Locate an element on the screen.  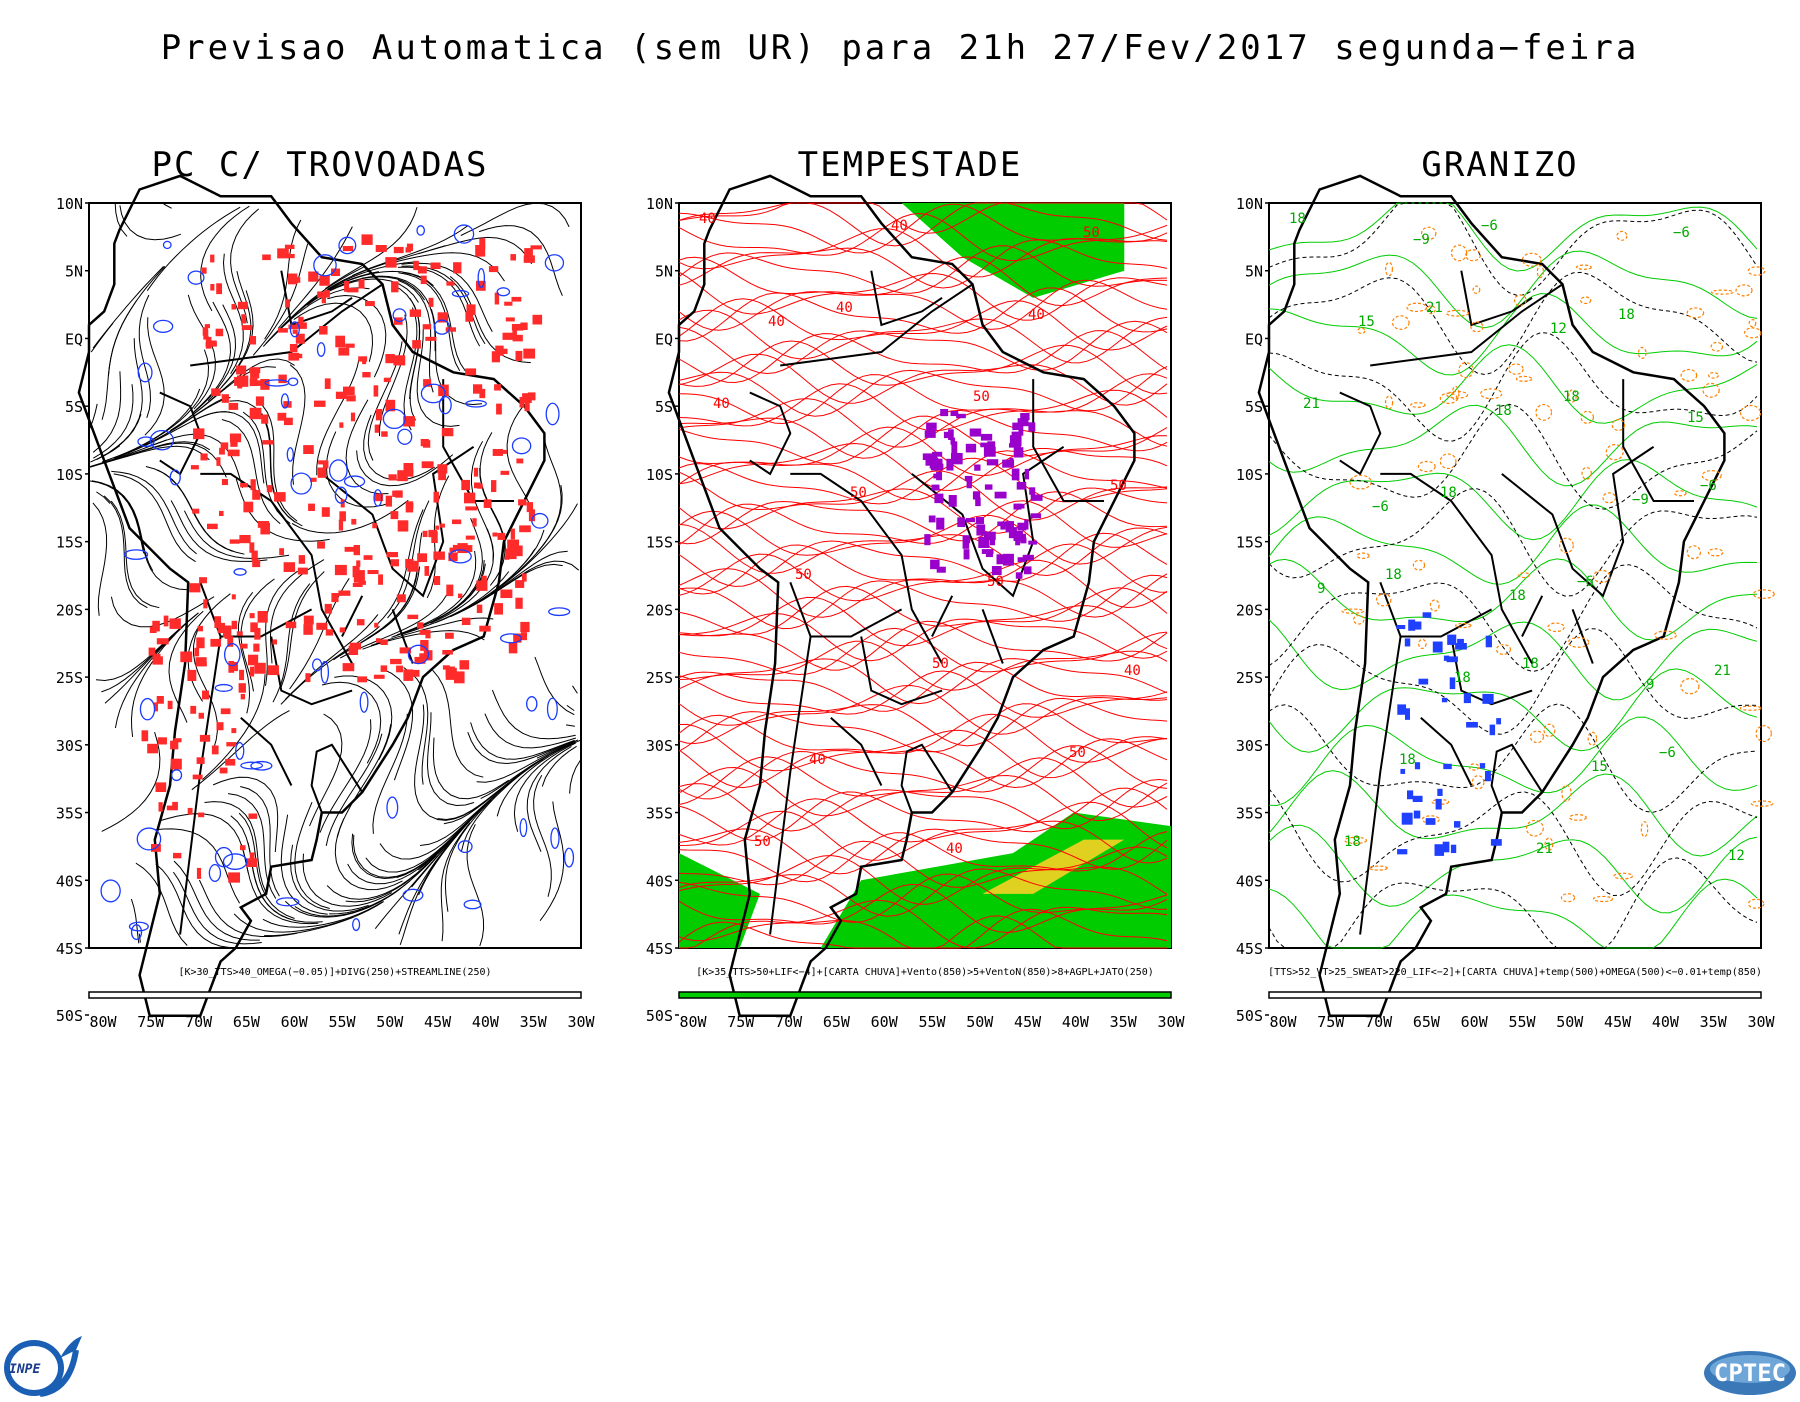
latitude-label: 40S is located at coordinates (69, 881).